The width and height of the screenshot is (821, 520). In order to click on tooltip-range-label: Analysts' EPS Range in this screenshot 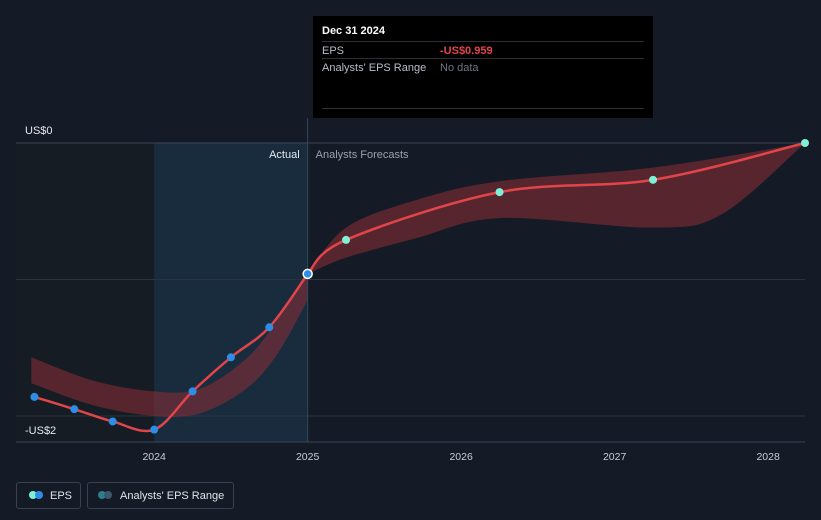, I will do `click(374, 68)`.